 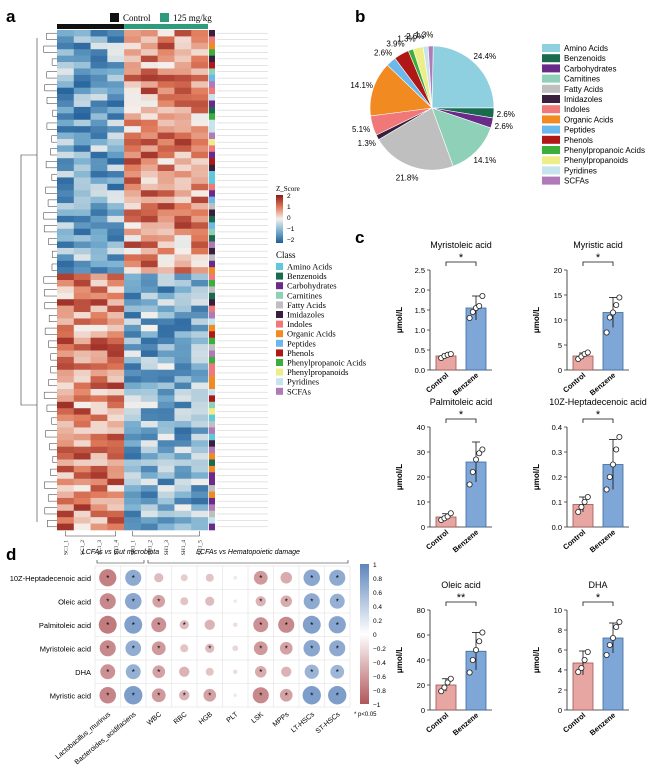 What do you see at coordinates (11, 16) in the screenshot?
I see `panel-label-a: a` at bounding box center [11, 16].